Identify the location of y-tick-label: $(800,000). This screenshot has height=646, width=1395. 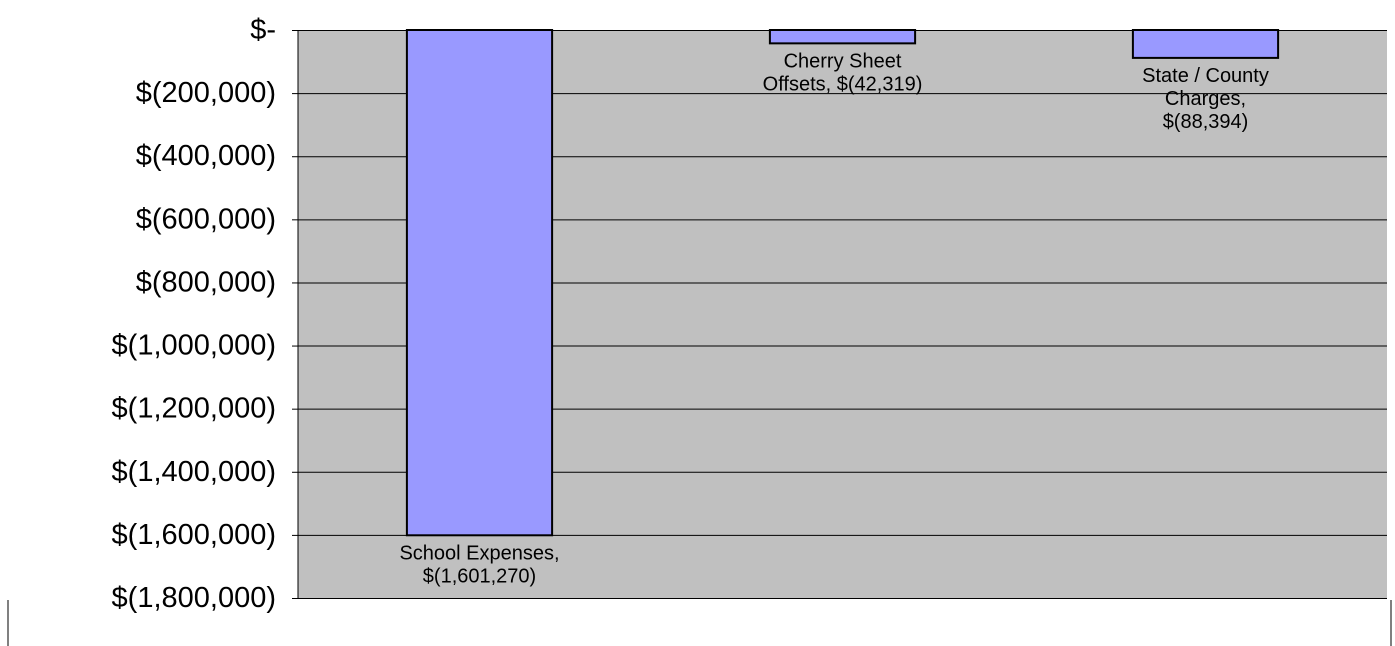
(206, 282).